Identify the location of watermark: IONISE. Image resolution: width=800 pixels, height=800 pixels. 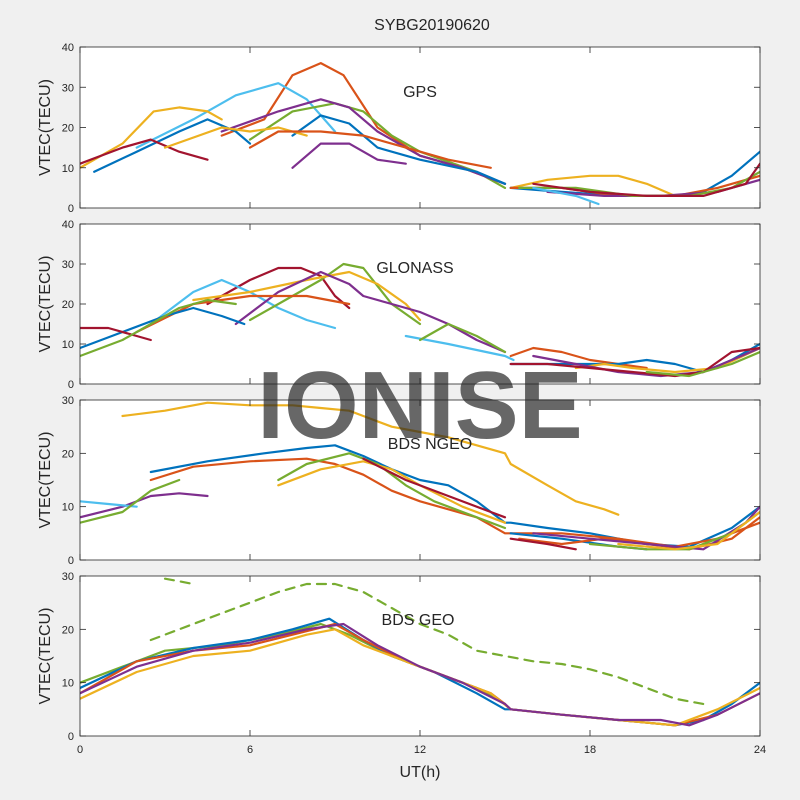
(419, 405).